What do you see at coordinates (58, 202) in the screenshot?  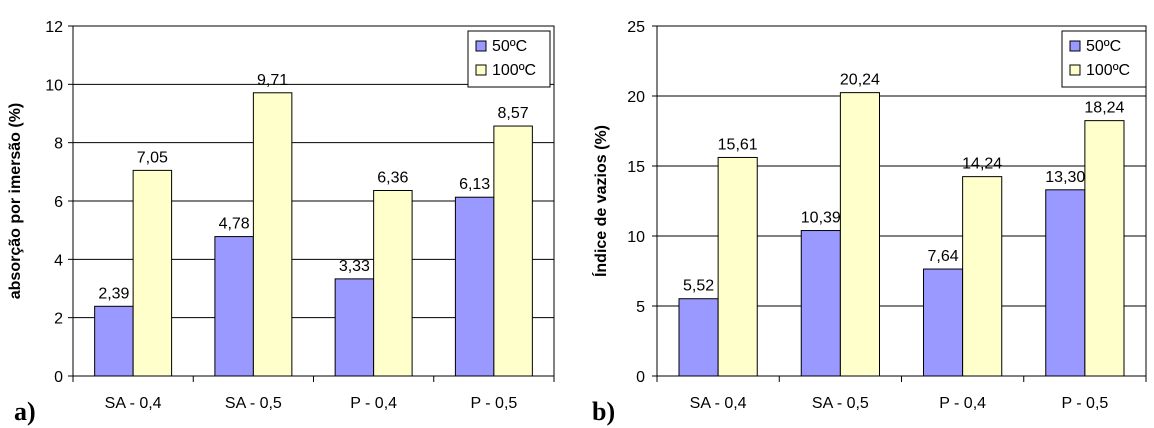 I see `y-tick-label: 6` at bounding box center [58, 202].